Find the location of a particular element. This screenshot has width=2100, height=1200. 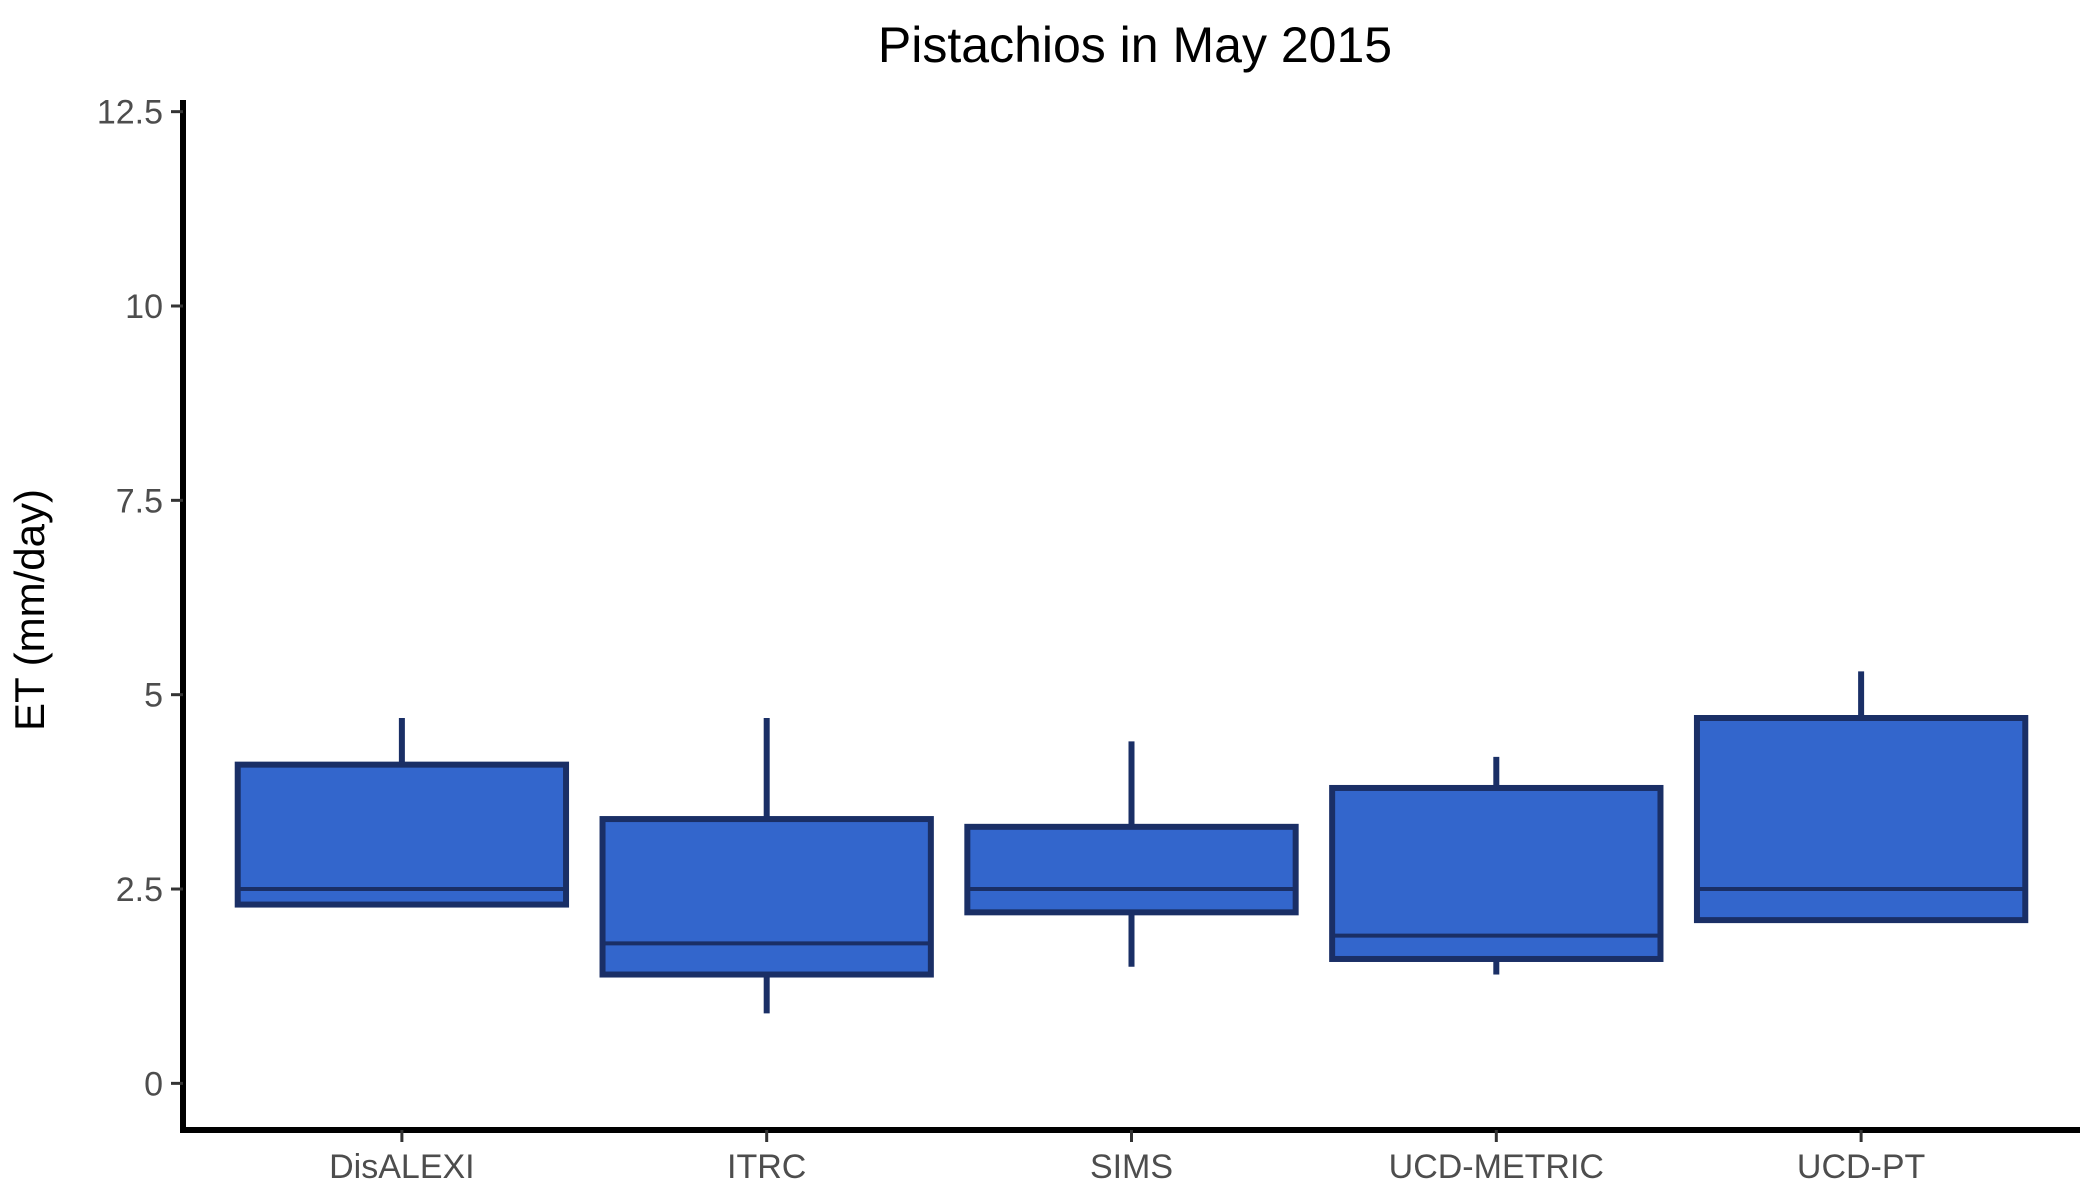

y-ticks-layer: 0 2.5 5 7.5 10 12.5 is located at coordinates (140, 598).